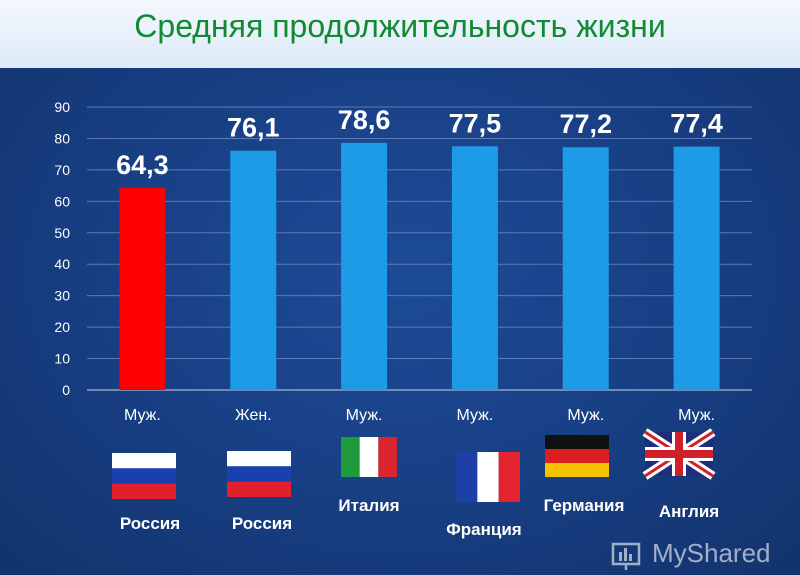 This screenshot has width=800, height=575. What do you see at coordinates (689, 511) in the screenshot?
I see `country-label: Англия` at bounding box center [689, 511].